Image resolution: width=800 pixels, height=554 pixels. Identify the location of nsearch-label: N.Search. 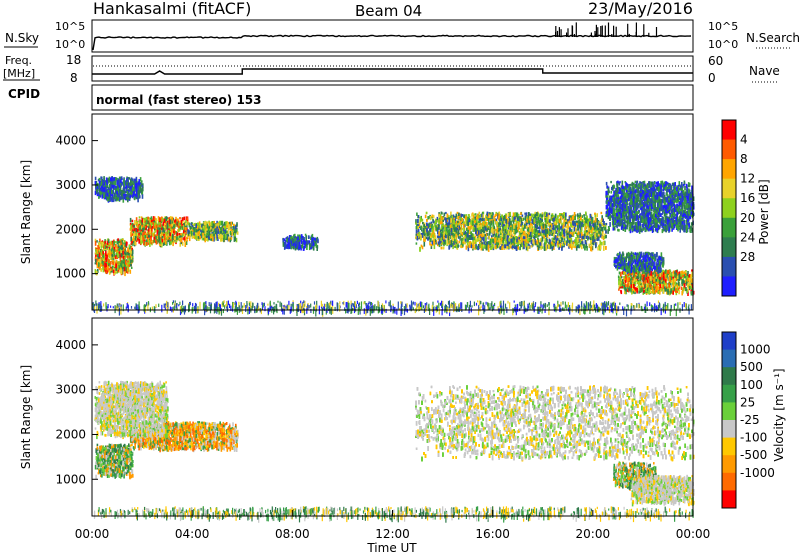
(773, 38).